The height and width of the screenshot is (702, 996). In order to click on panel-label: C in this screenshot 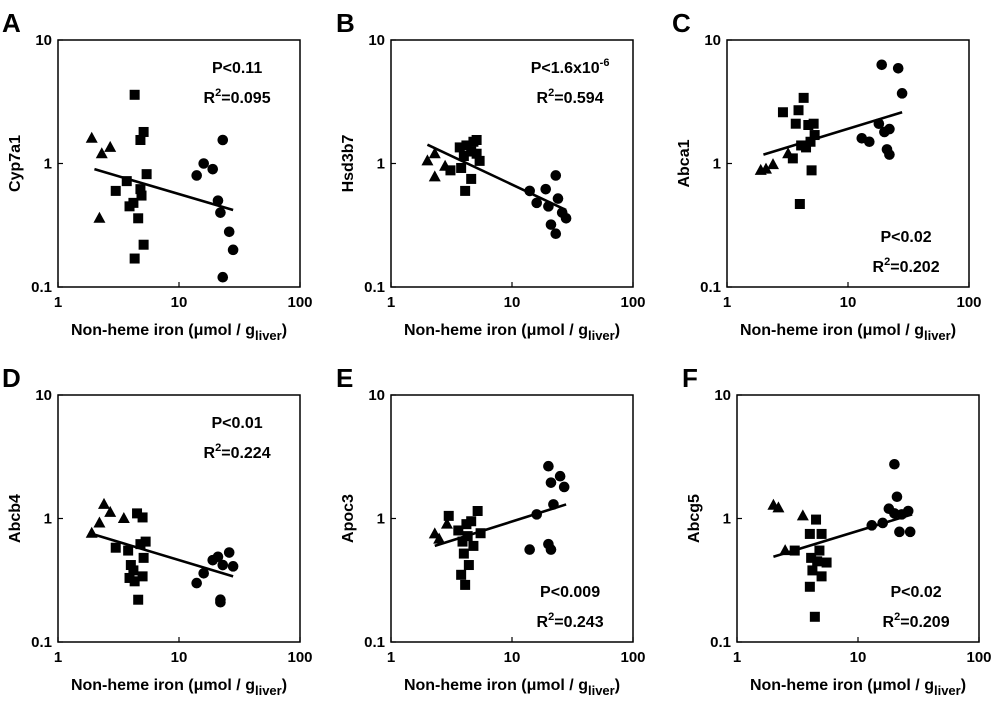, I will do `click(681, 23)`.